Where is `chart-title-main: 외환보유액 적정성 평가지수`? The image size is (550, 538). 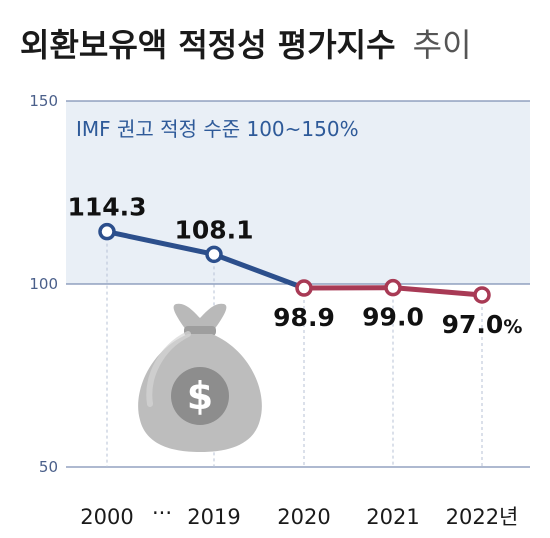
chart-title-main: 외환보유액 적정성 평가지수 is located at coordinates (208, 45).